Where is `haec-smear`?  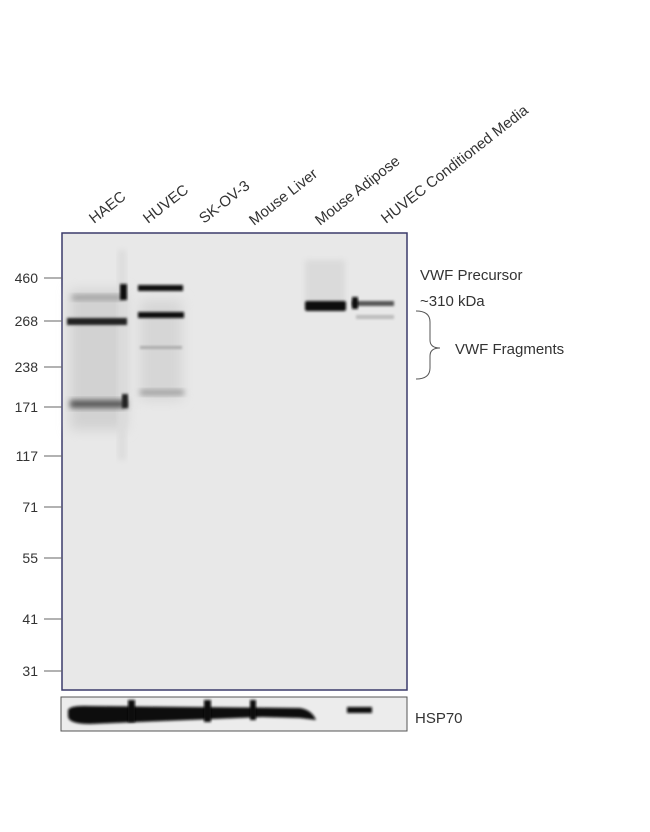 haec-smear is located at coordinates (98, 360).